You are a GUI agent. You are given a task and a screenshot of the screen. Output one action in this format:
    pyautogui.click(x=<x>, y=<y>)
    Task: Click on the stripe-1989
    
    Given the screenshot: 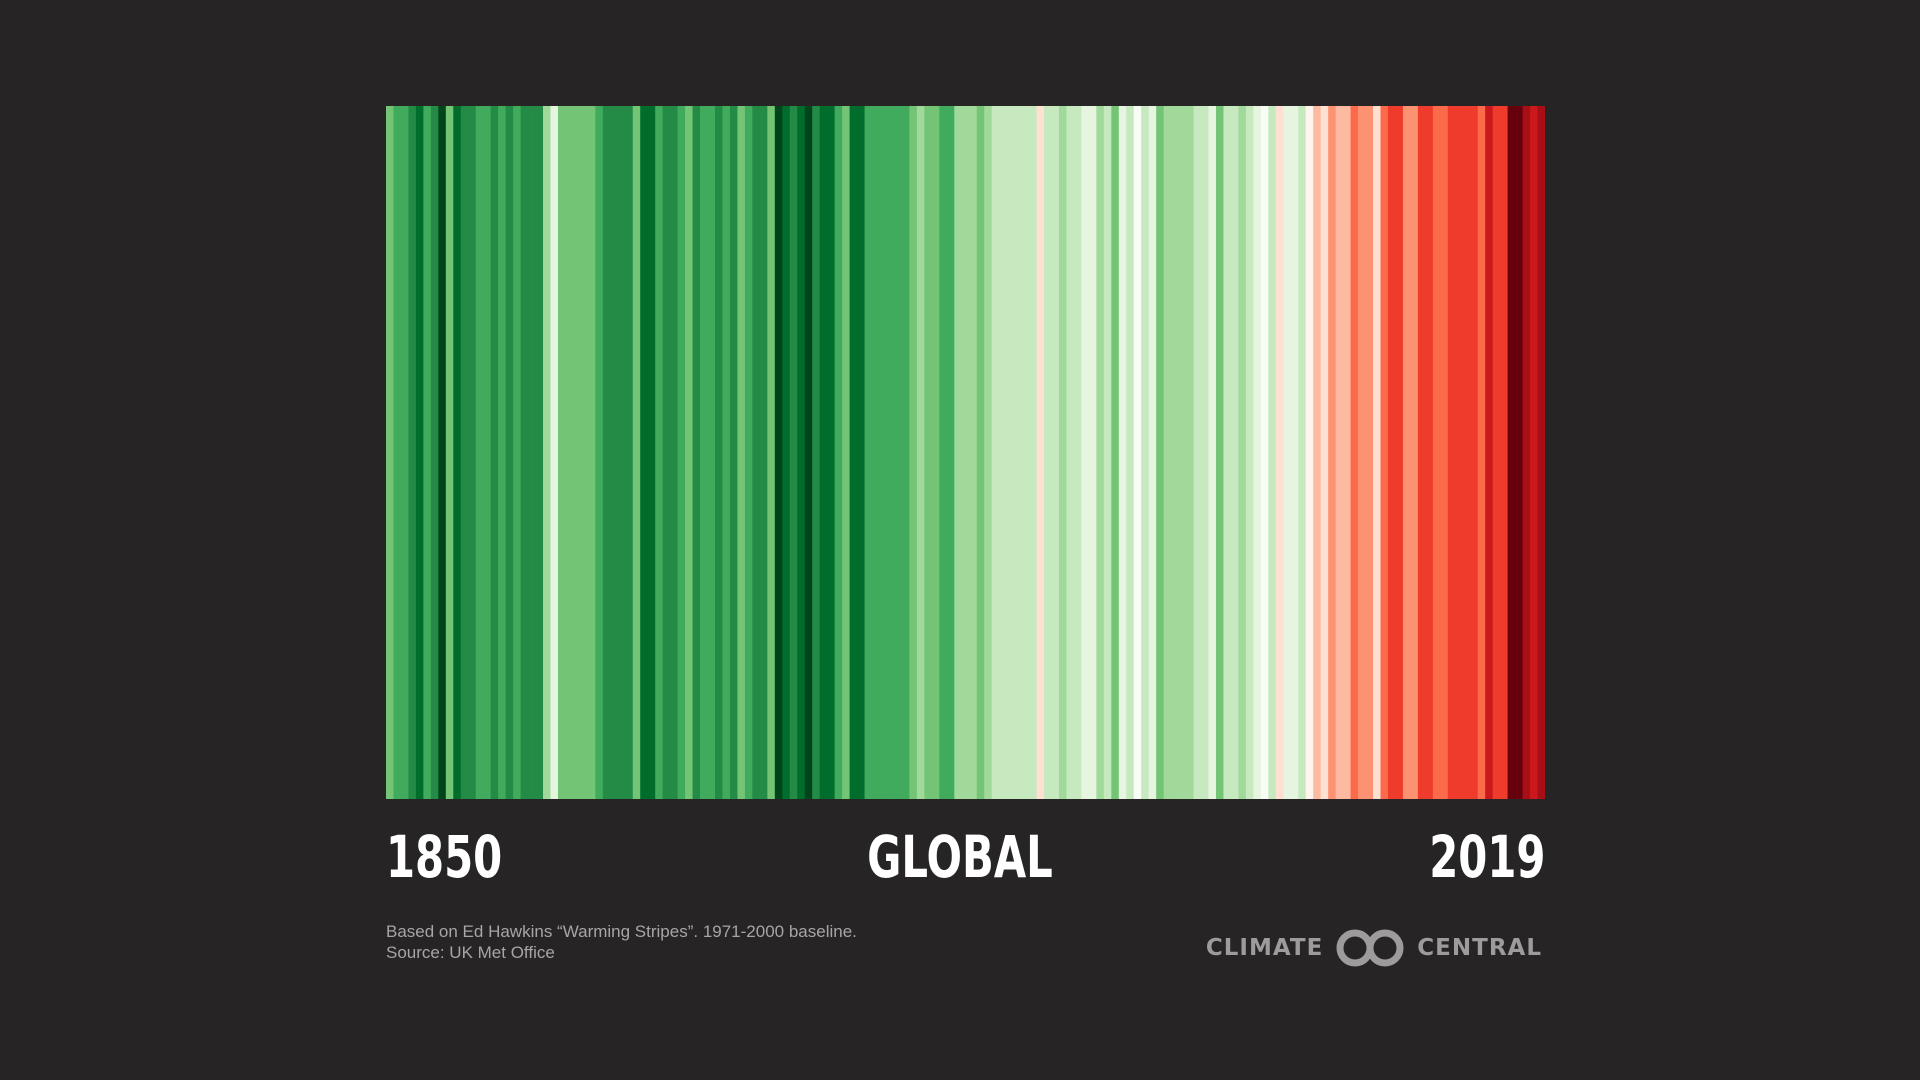 What is the action you would take?
    pyautogui.click(x=1429, y=452)
    